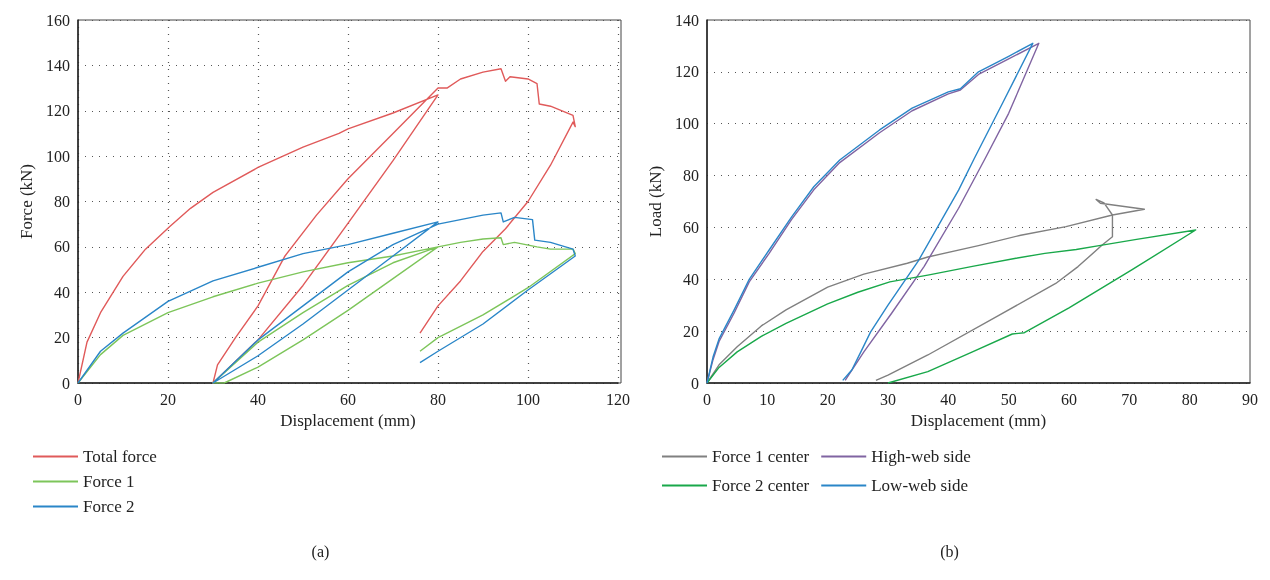  Describe the element at coordinates (1008, 399) in the screenshot. I see `x-tick-label: 50` at that location.